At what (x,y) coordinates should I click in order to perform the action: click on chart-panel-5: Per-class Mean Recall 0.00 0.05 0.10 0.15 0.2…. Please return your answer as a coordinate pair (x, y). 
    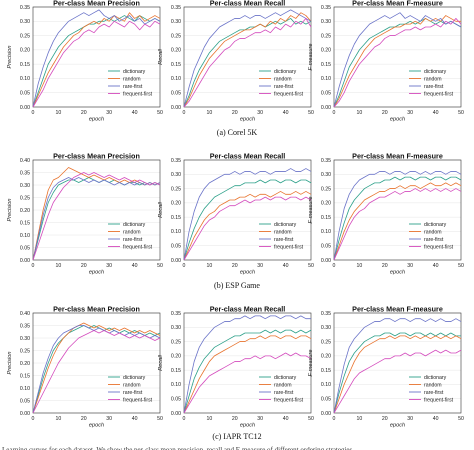
    Looking at the image, I should click on (236, 214).